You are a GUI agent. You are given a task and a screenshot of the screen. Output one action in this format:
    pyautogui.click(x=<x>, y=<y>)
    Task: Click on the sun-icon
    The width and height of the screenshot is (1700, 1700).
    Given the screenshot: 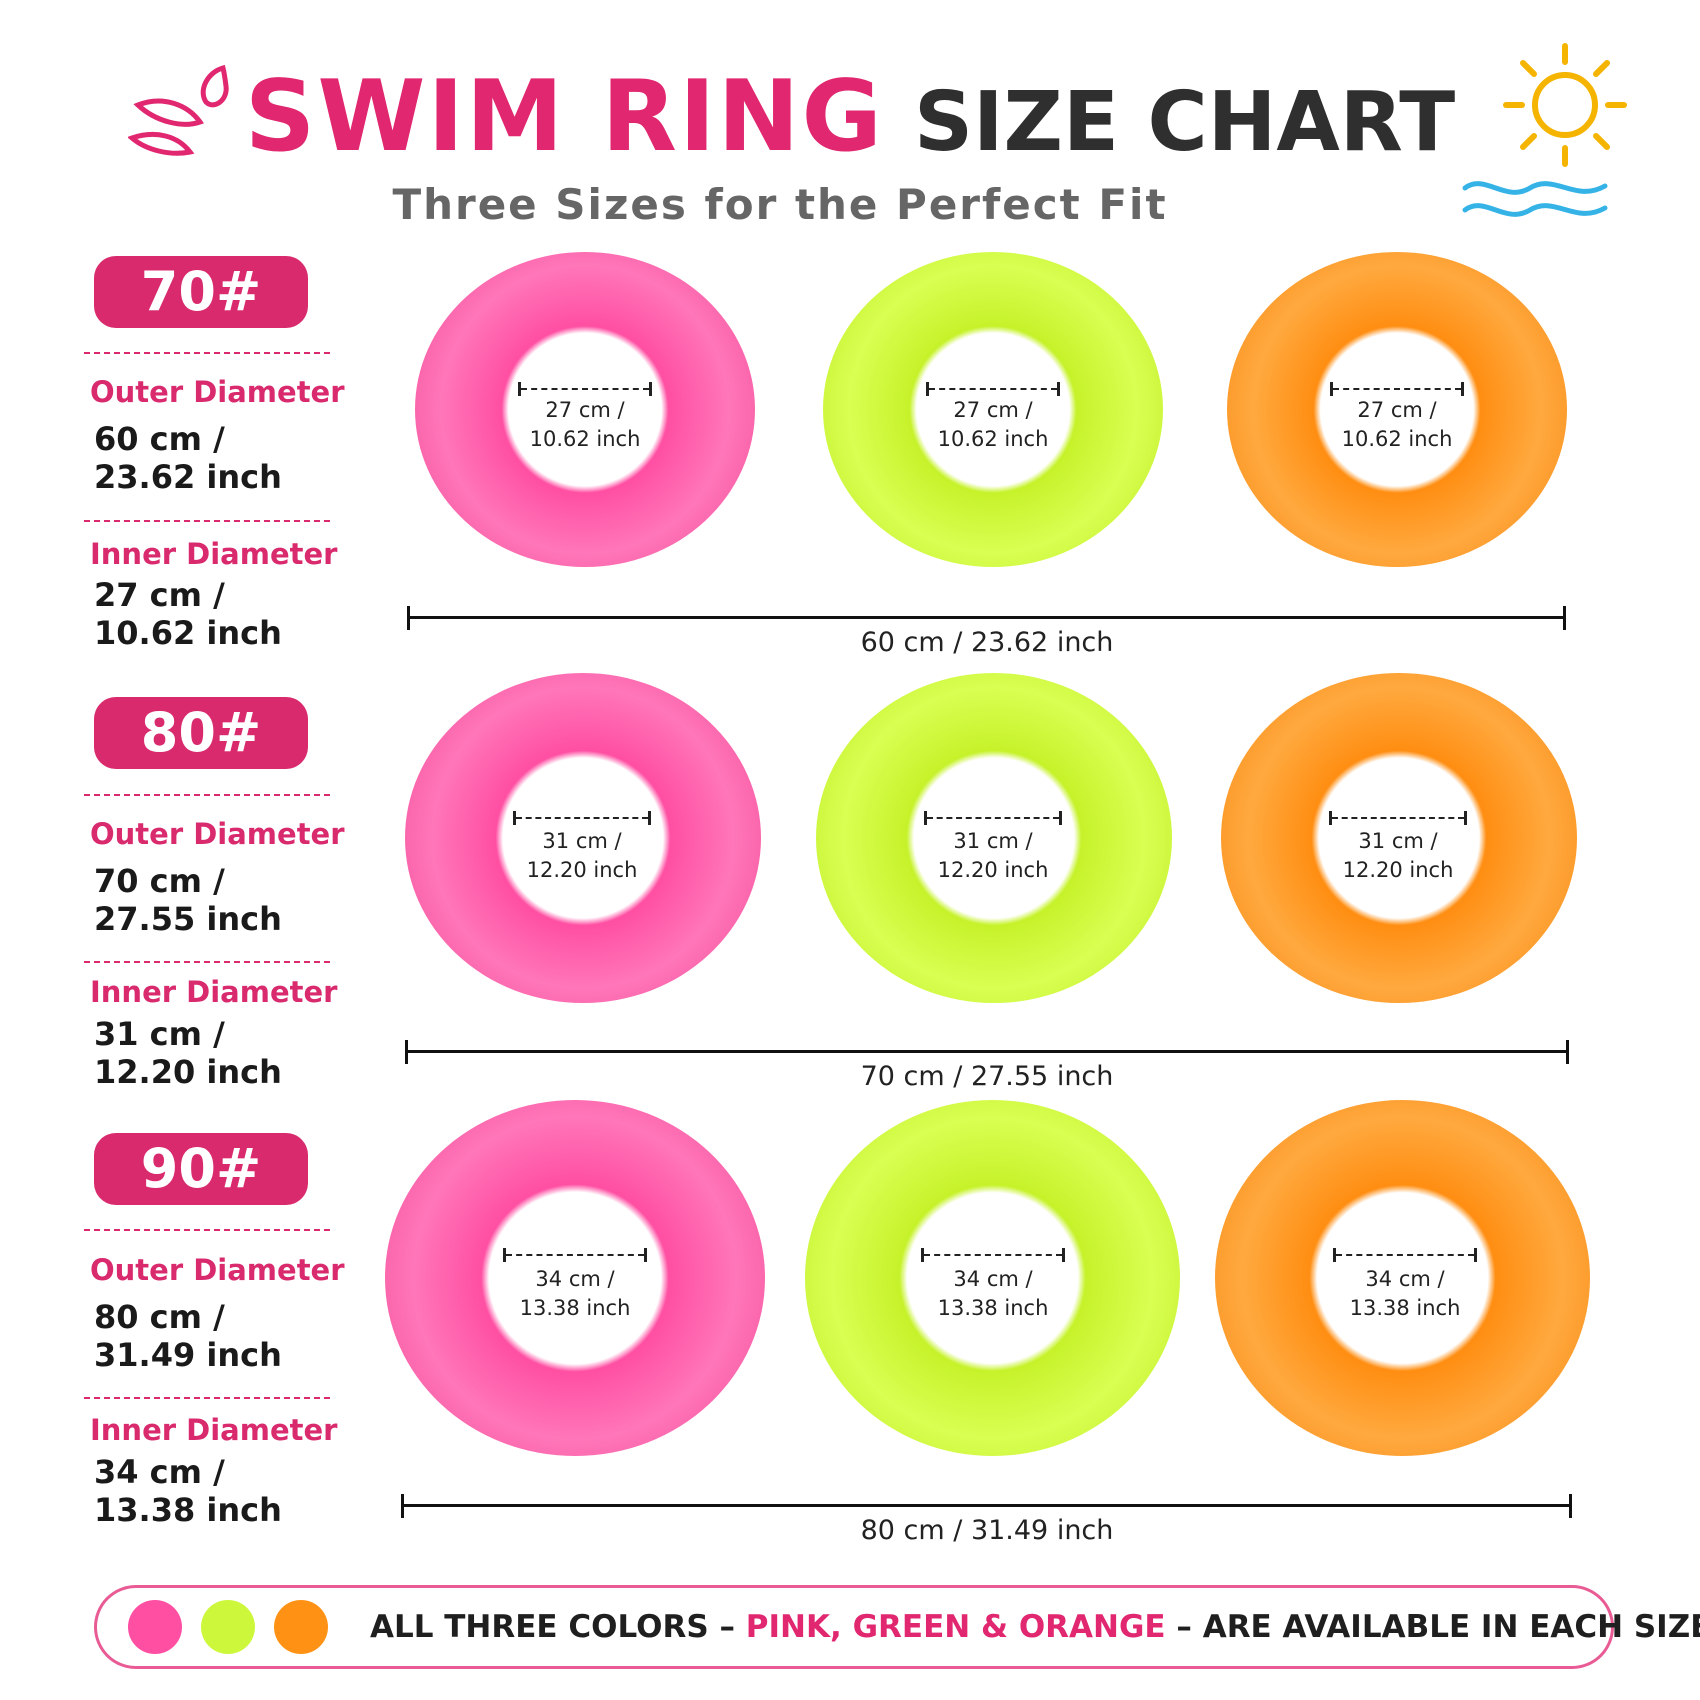 What is the action you would take?
    pyautogui.click(x=1565, y=105)
    